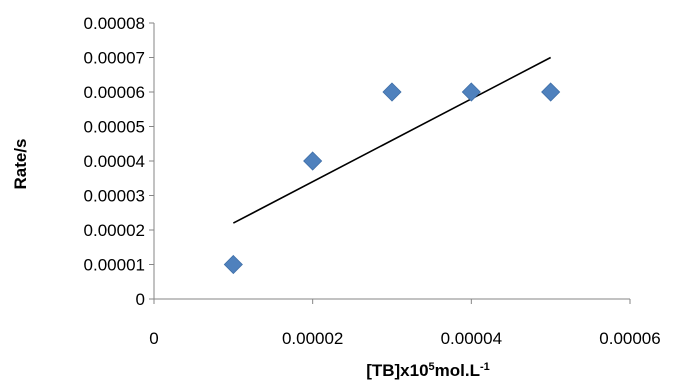 This screenshot has width=678, height=388. What do you see at coordinates (397, 370) in the screenshot?
I see `x-axis-title-main: [TB]x10` at bounding box center [397, 370].